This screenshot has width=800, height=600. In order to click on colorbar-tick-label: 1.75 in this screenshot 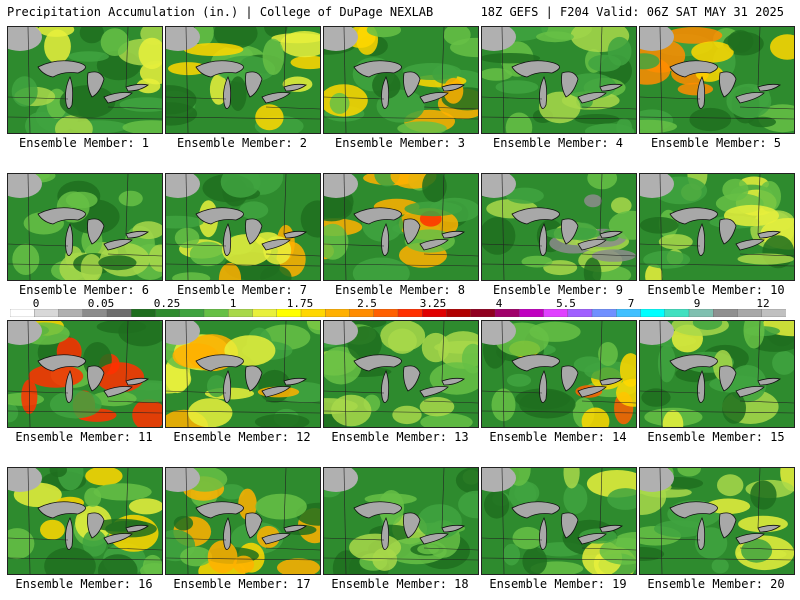, I will do `click(300, 303)`.